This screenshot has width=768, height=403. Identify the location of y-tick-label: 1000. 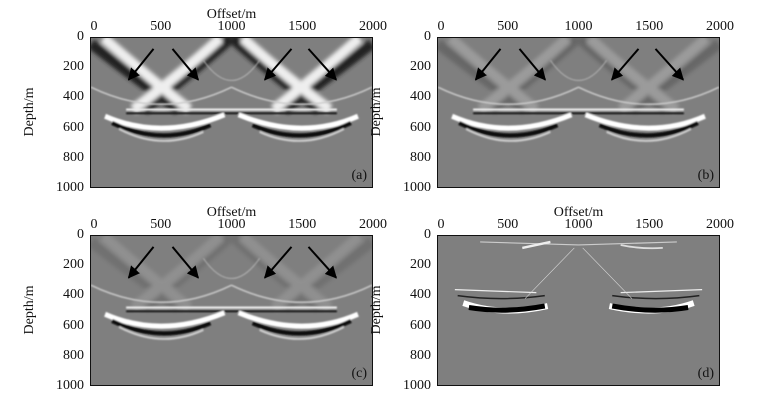
(70, 385).